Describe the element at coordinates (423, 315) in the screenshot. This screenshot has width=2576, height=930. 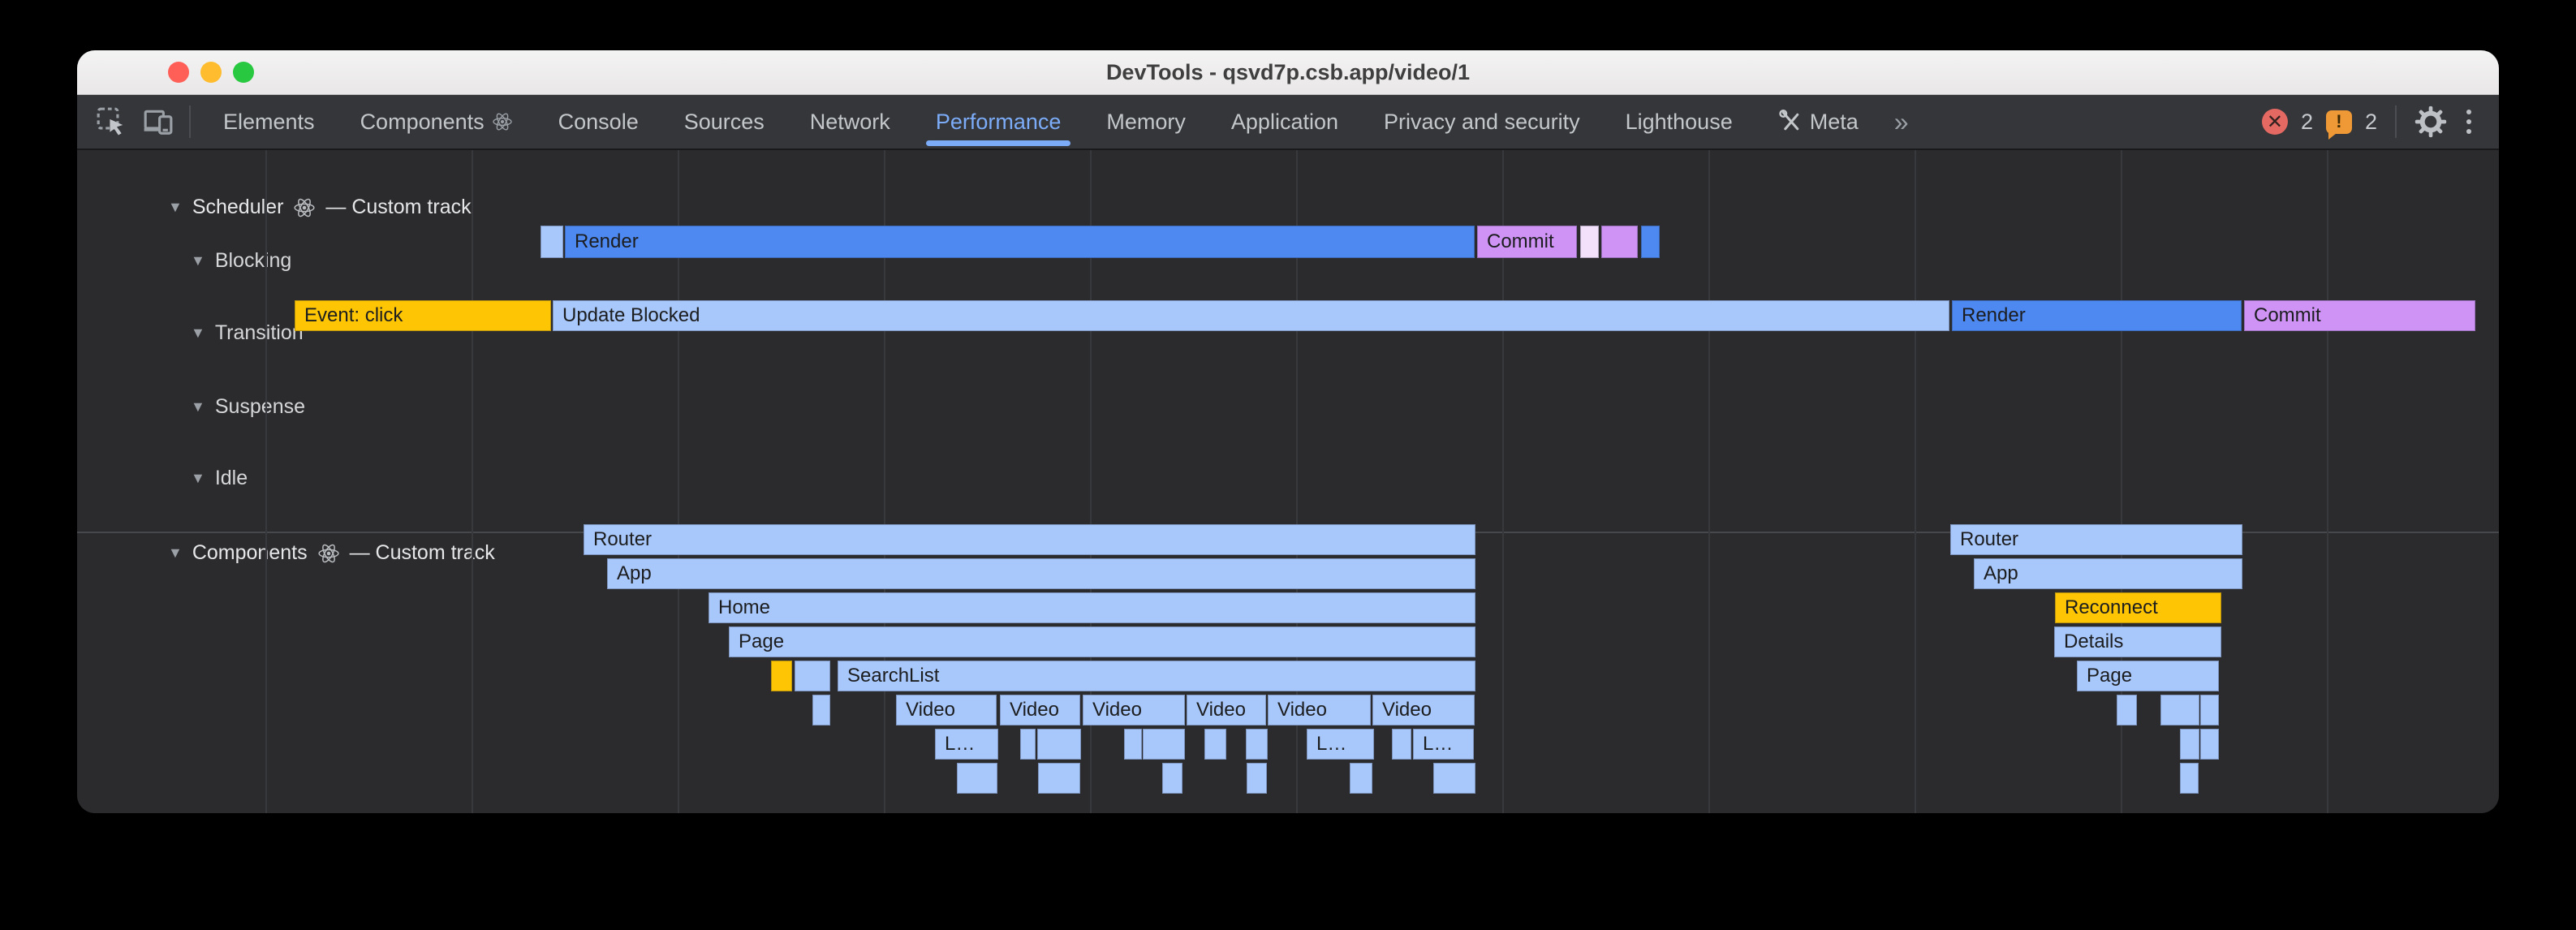
I see `bar-event-click: Event: click` at that location.